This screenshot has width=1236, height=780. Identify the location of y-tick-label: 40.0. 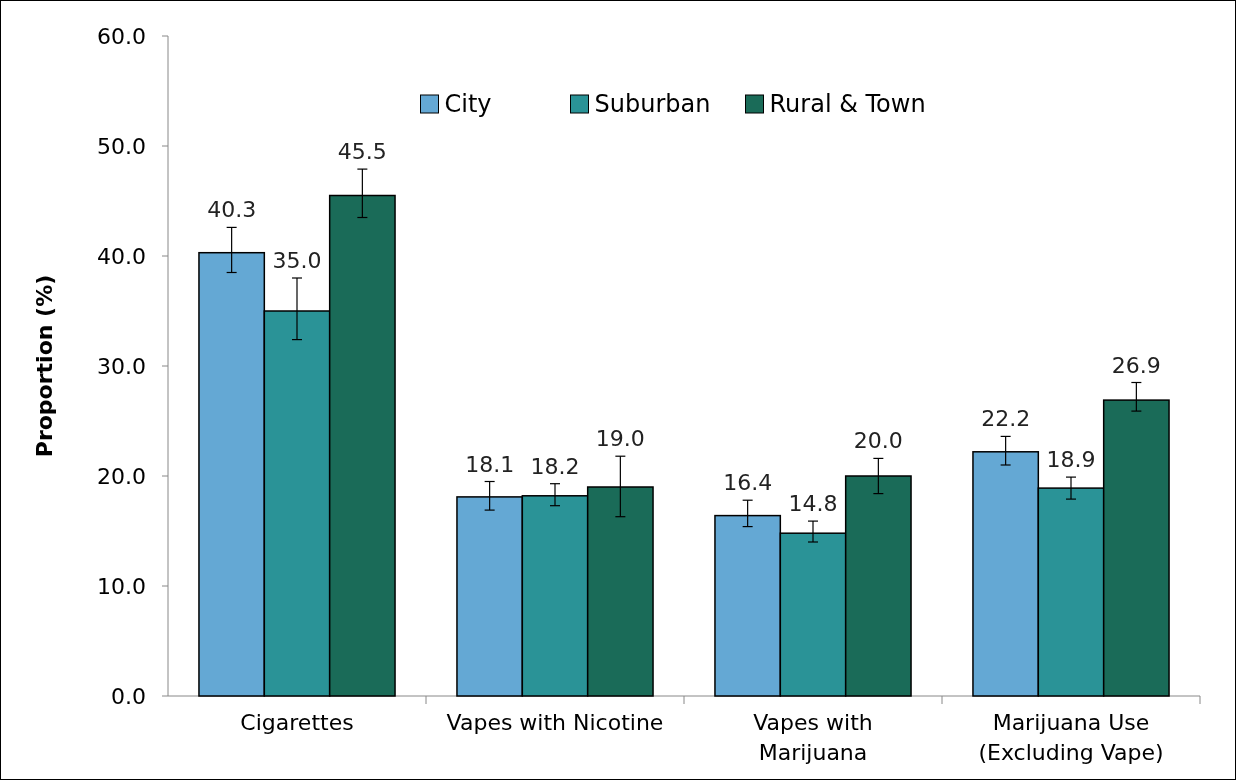
(121, 256).